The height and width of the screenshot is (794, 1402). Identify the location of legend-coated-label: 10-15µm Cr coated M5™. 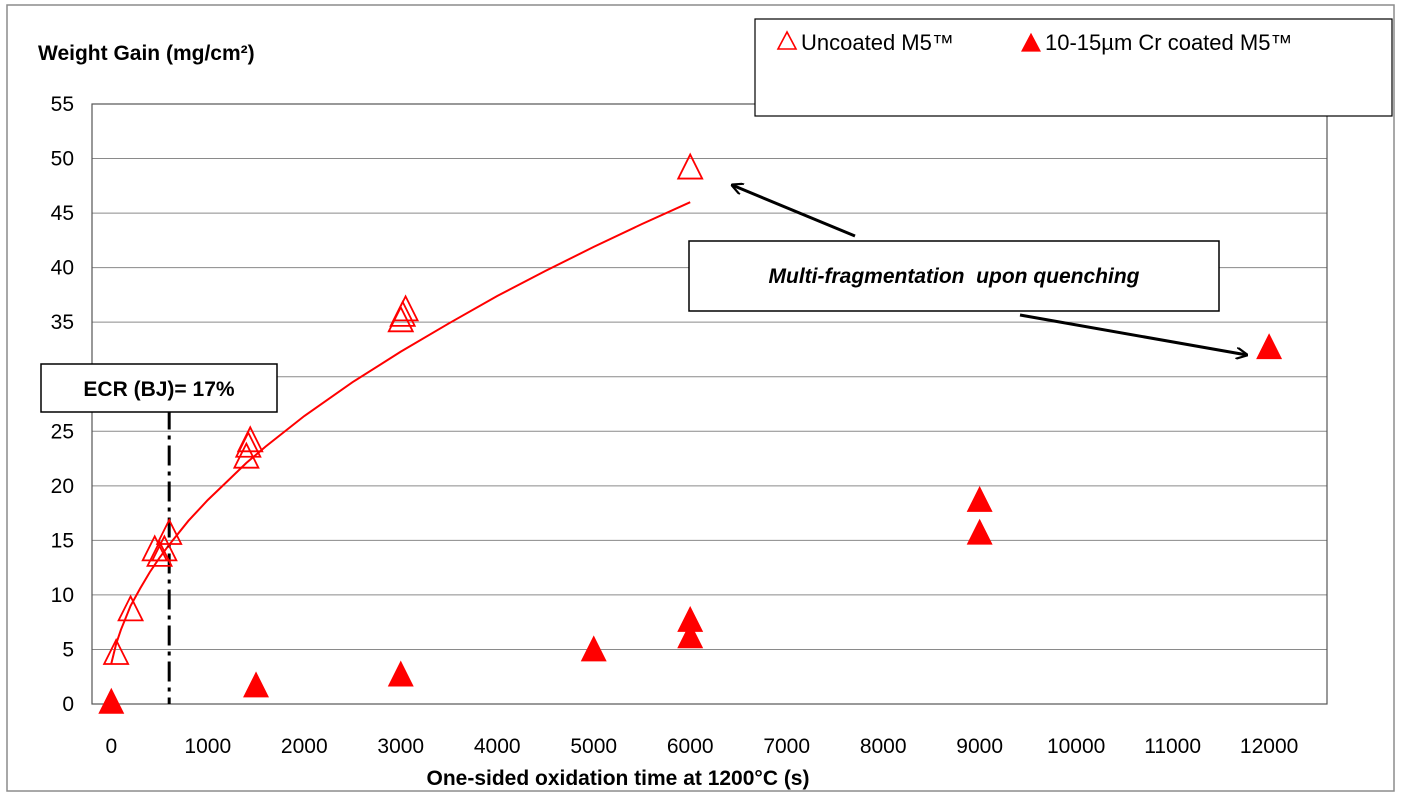
(1168, 42).